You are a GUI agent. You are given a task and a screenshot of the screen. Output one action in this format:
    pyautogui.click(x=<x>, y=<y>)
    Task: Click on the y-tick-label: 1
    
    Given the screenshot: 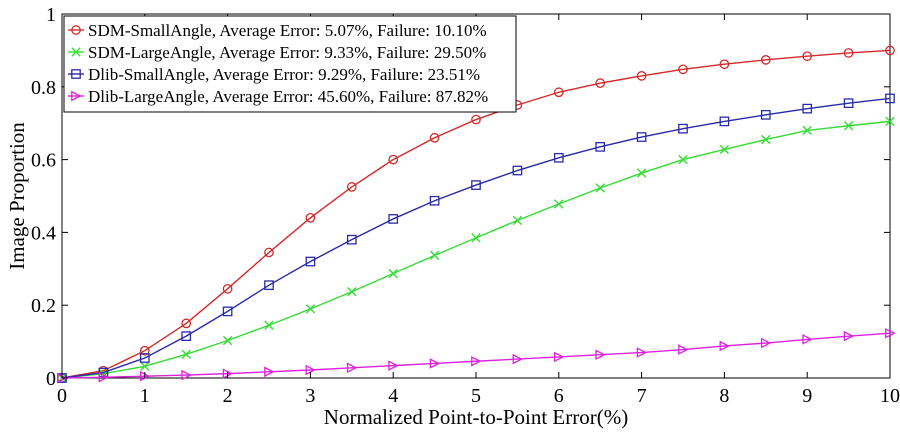 What is the action you would take?
    pyautogui.click(x=51, y=15)
    